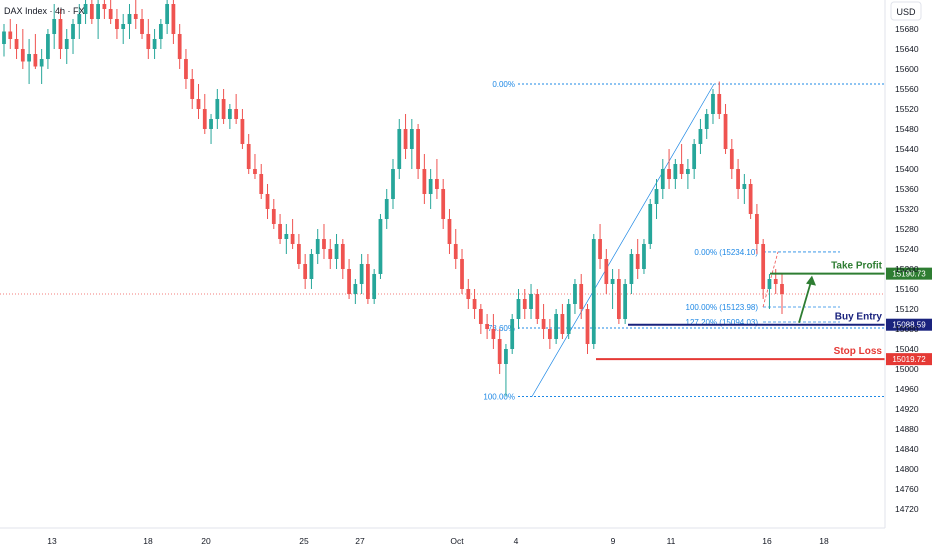 The image size is (932, 550). Describe the element at coordinates (907, 89) in the screenshot. I see `y-tick-label: 15560` at that location.